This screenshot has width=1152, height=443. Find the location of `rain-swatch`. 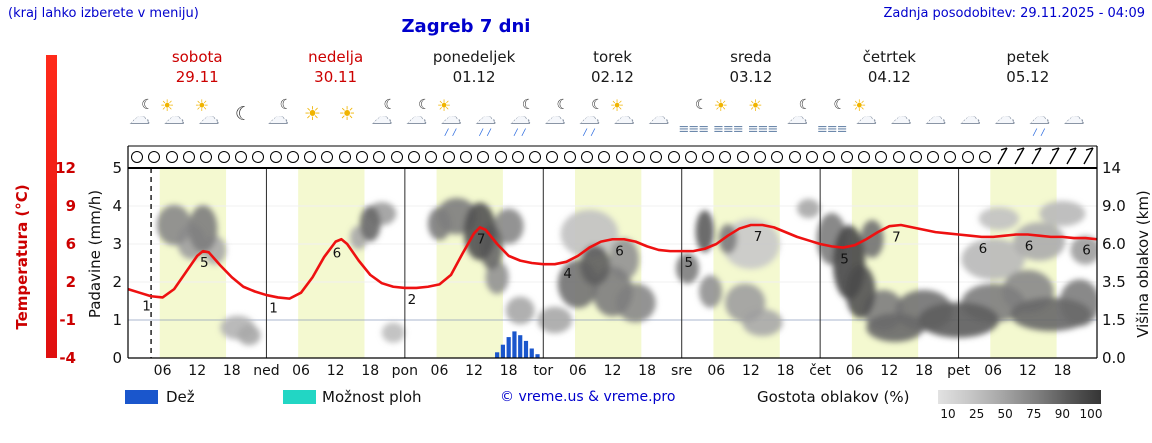

rain-swatch is located at coordinates (141, 397).